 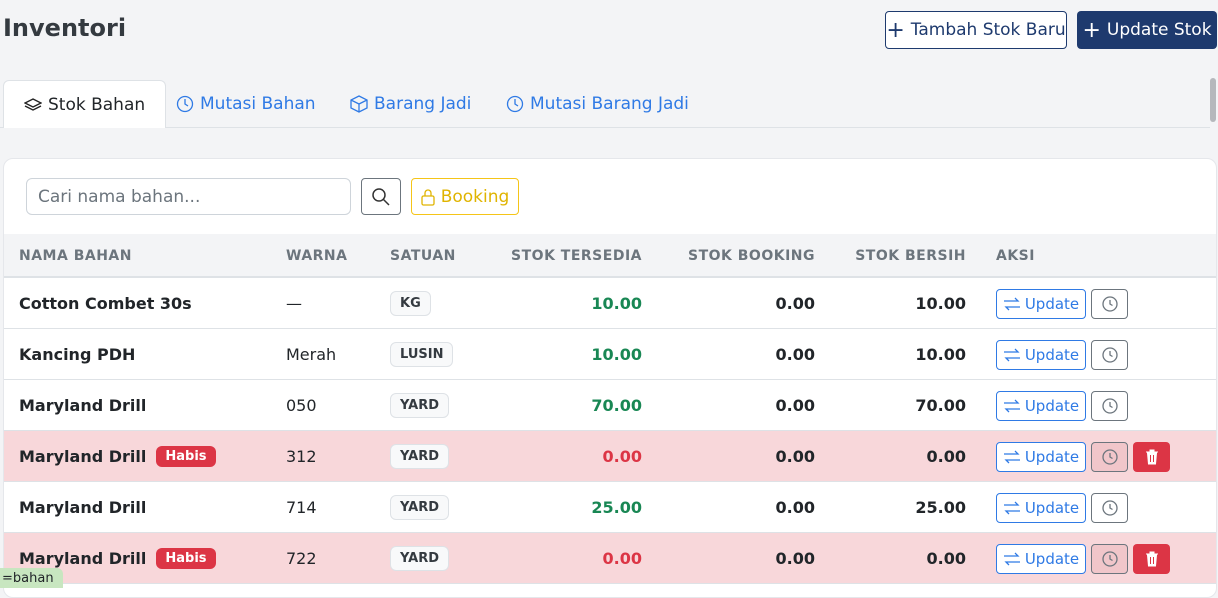 I want to click on add-stock-button: + Tambah Stok Baru, so click(x=976, y=30).